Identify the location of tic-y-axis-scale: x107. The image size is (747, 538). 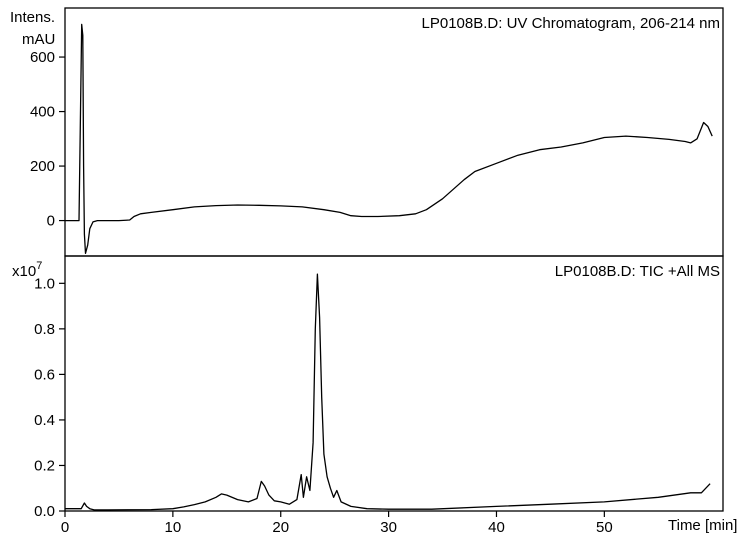
(27, 270).